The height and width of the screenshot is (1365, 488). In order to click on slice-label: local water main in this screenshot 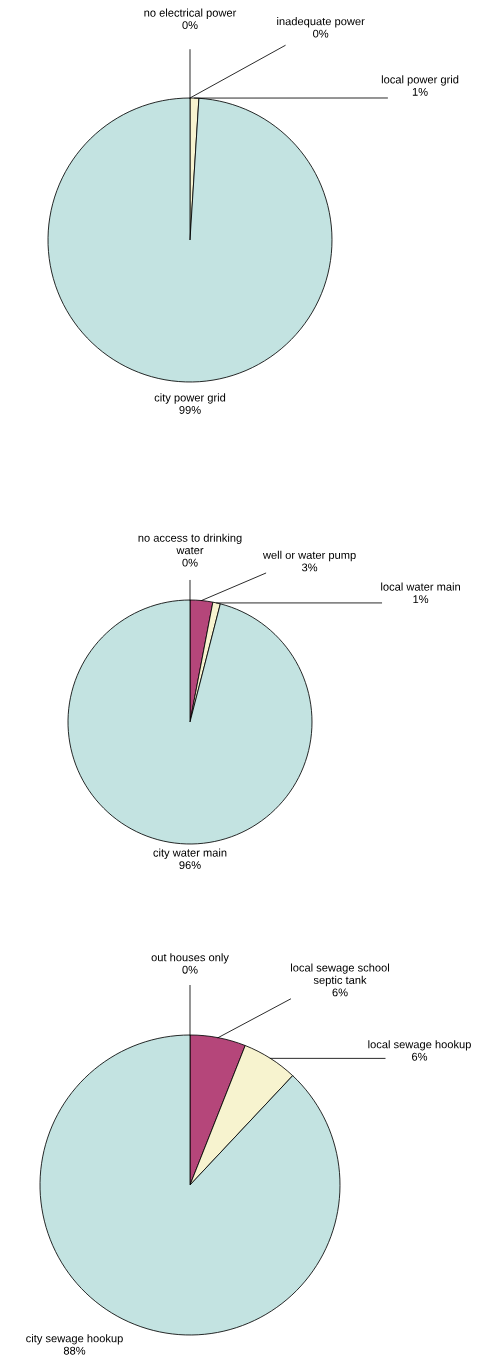, I will do `click(420, 586)`.